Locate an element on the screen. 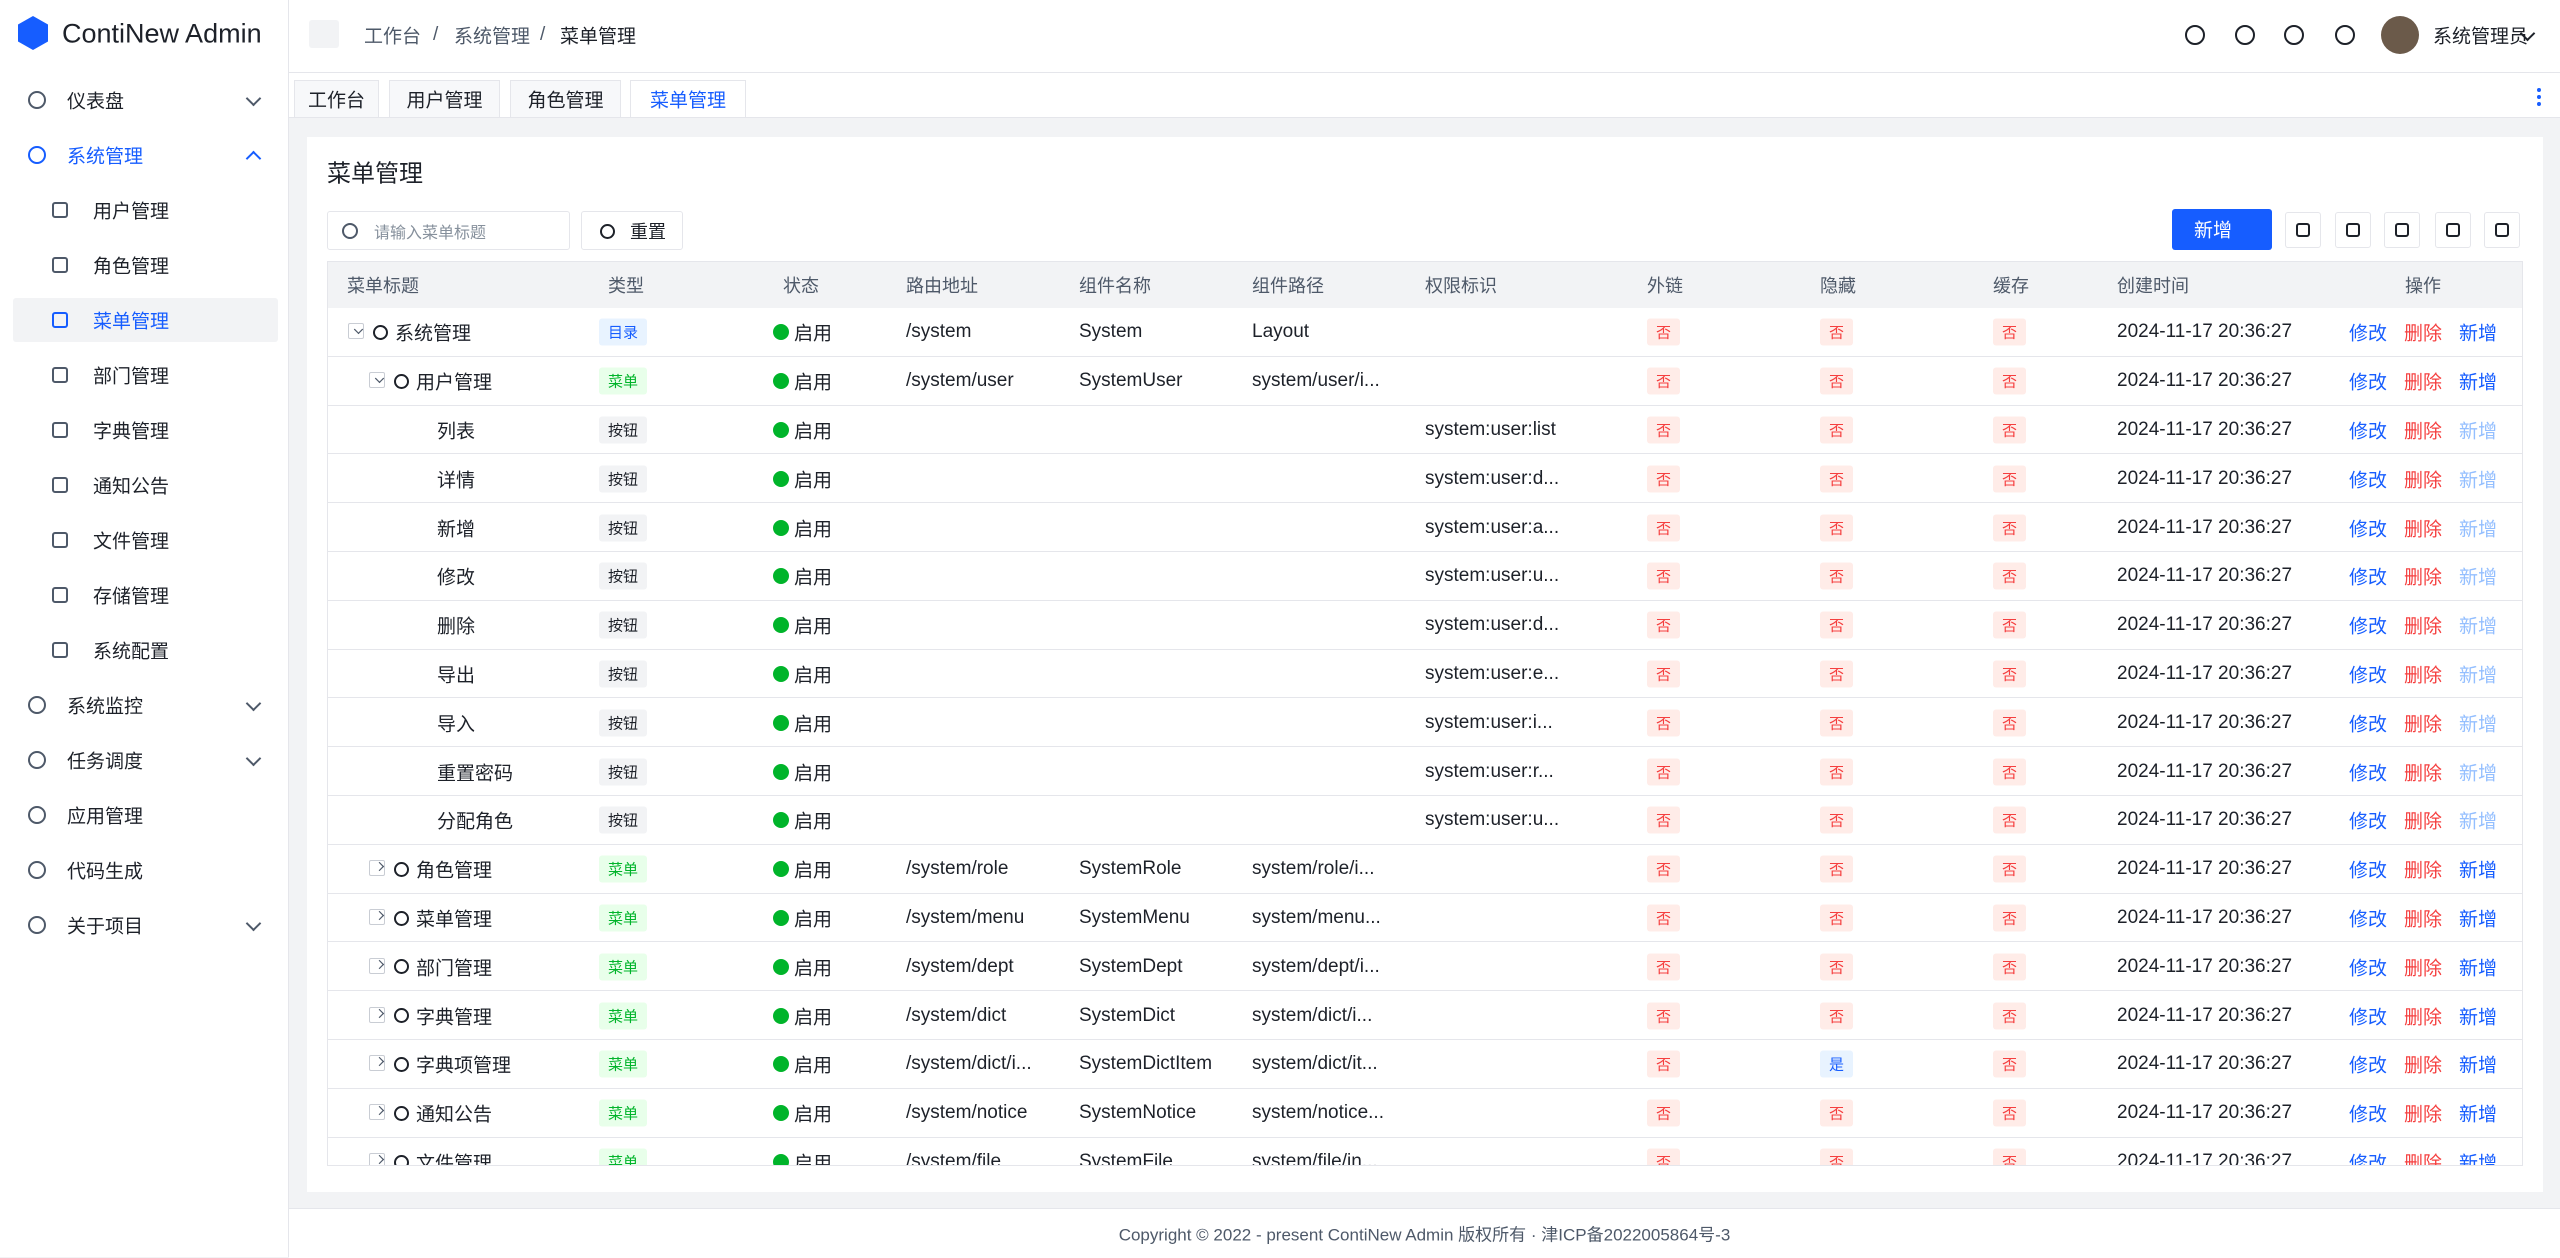 The image size is (2560, 1258). menu-item: 仪表盘 is located at coordinates (95, 100).